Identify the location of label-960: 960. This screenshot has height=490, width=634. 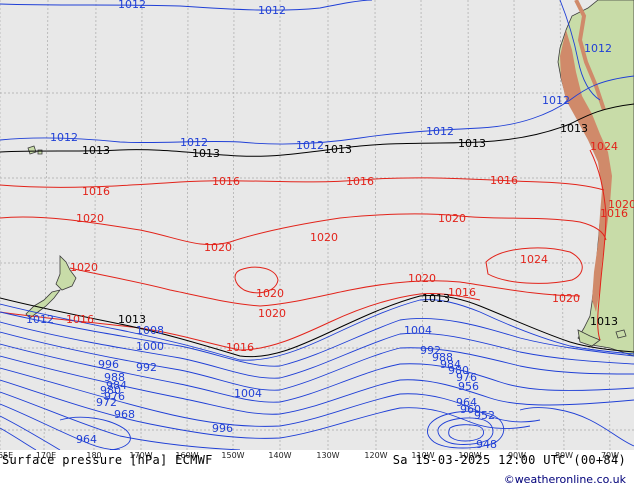
(470, 409).